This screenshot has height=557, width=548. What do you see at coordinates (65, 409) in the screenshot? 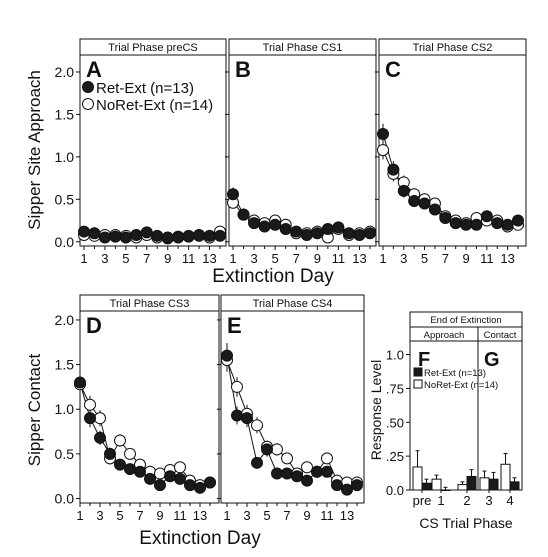
I see `y-tick-label: 1.0` at bounding box center [65, 409].